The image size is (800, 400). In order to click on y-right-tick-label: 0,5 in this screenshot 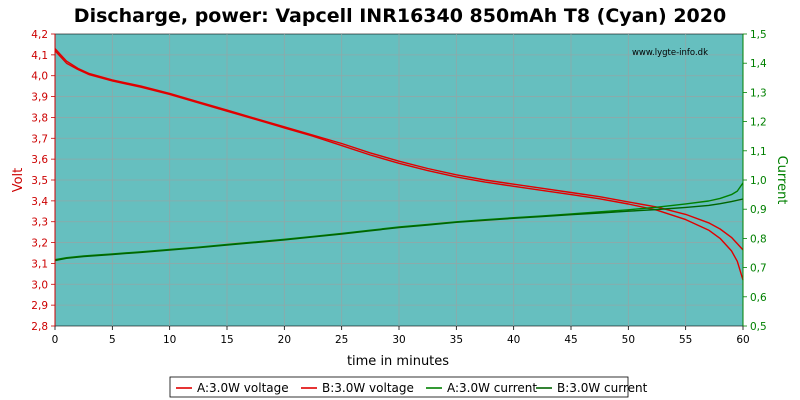, I will do `click(758, 327)`.